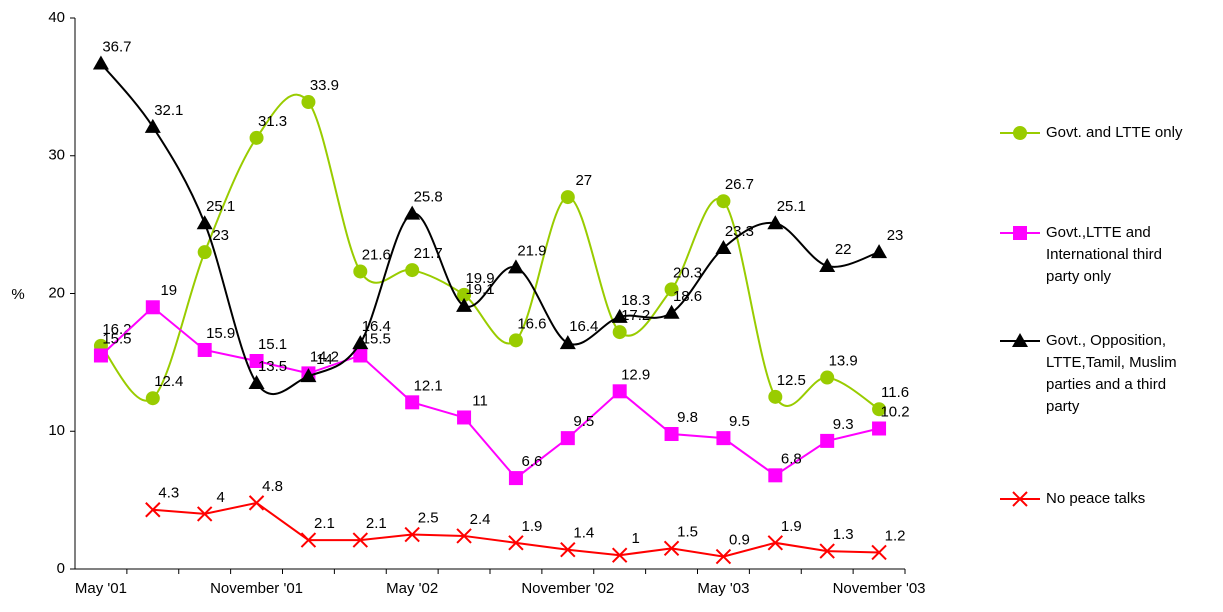 The image size is (1223, 612). What do you see at coordinates (894, 411) in the screenshot?
I see `data-label: 10.2` at bounding box center [894, 411].